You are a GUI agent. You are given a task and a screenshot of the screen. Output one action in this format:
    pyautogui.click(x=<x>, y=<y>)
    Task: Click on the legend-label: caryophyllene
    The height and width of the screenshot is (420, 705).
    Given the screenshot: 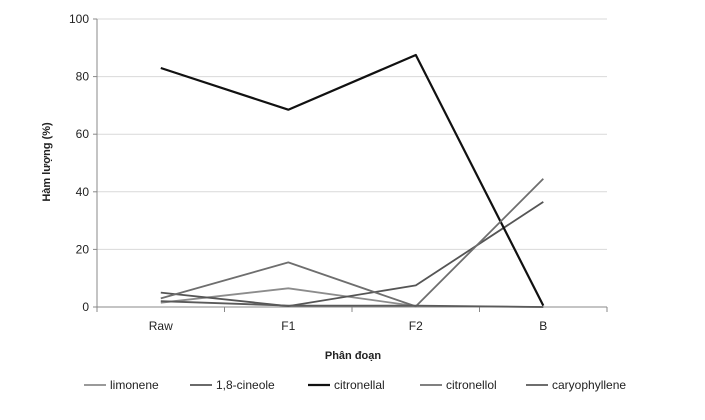 What is the action you would take?
    pyautogui.click(x=589, y=385)
    